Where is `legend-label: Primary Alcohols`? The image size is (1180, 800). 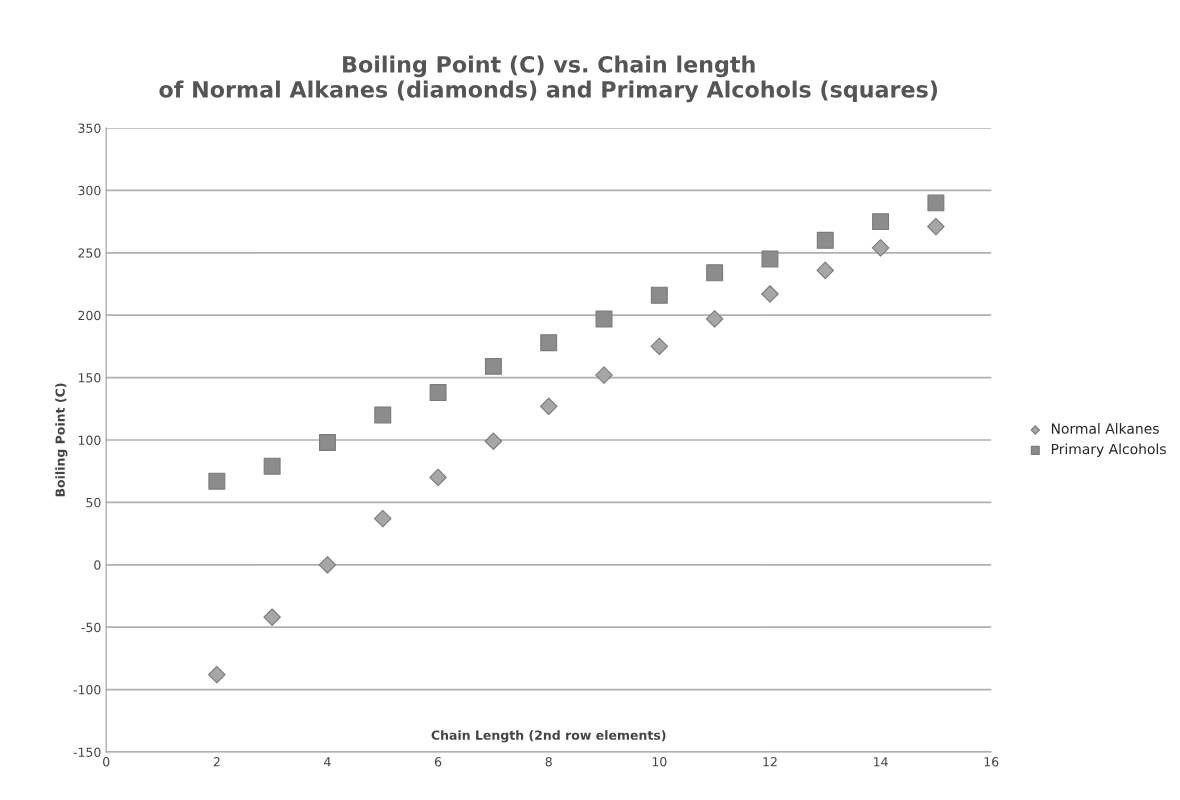 legend-label: Primary Alcohols is located at coordinates (1108, 450).